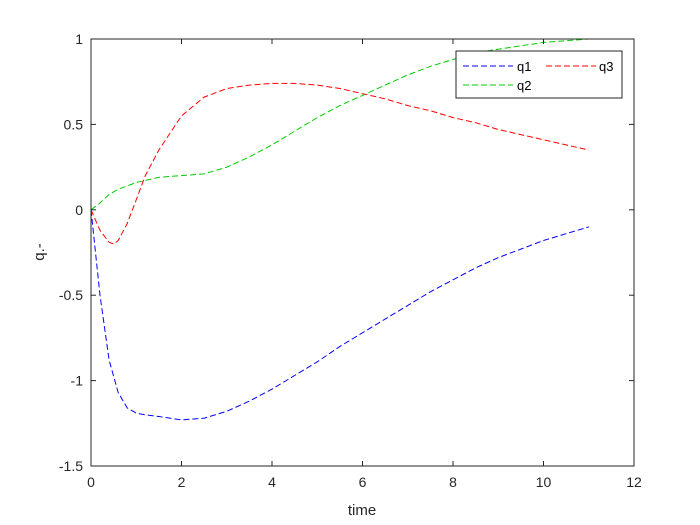 The width and height of the screenshot is (700, 525). I want to click on x-tick-label: 12, so click(634, 482).